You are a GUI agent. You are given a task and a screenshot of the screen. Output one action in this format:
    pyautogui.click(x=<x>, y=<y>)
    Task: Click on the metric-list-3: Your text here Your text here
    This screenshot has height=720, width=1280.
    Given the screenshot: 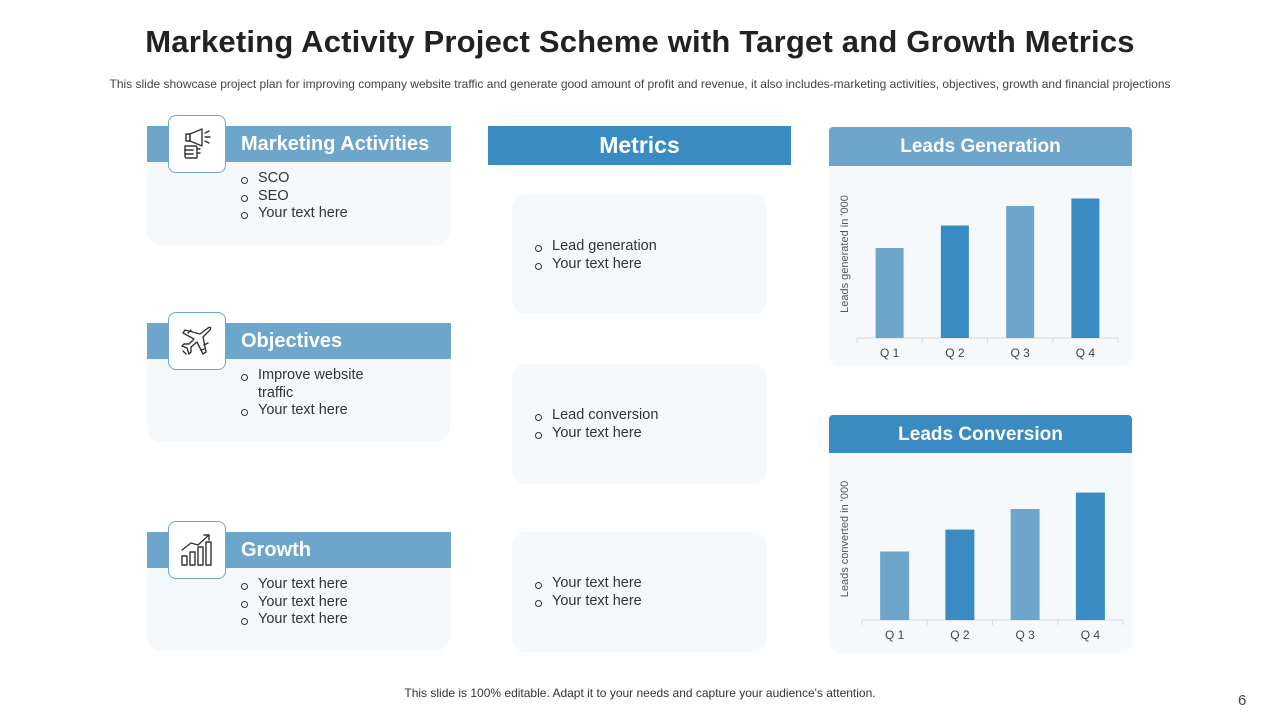 What is the action you would take?
    pyautogui.click(x=644, y=592)
    